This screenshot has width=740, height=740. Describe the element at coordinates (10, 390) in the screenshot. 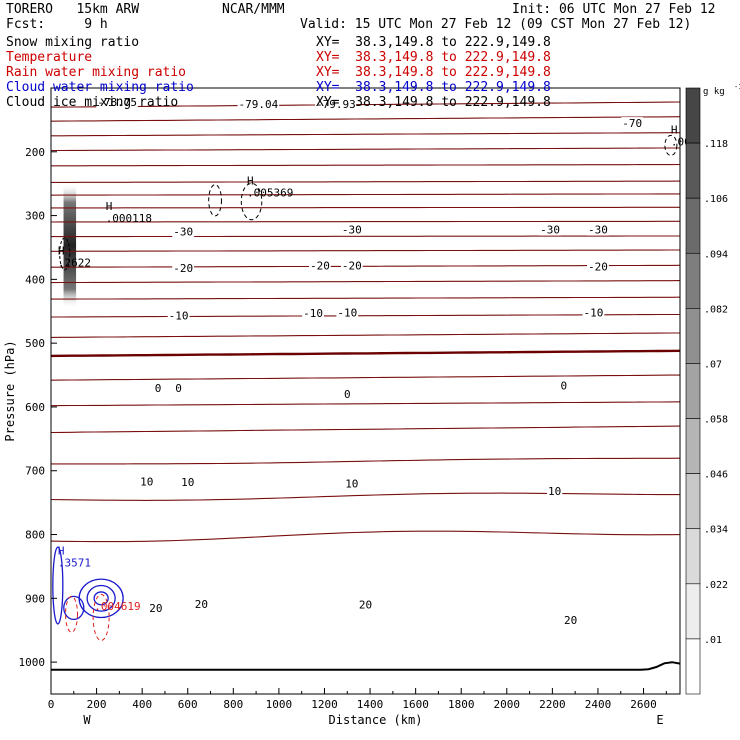

I see `y-axis-title: Pressure (hPa)` at that location.